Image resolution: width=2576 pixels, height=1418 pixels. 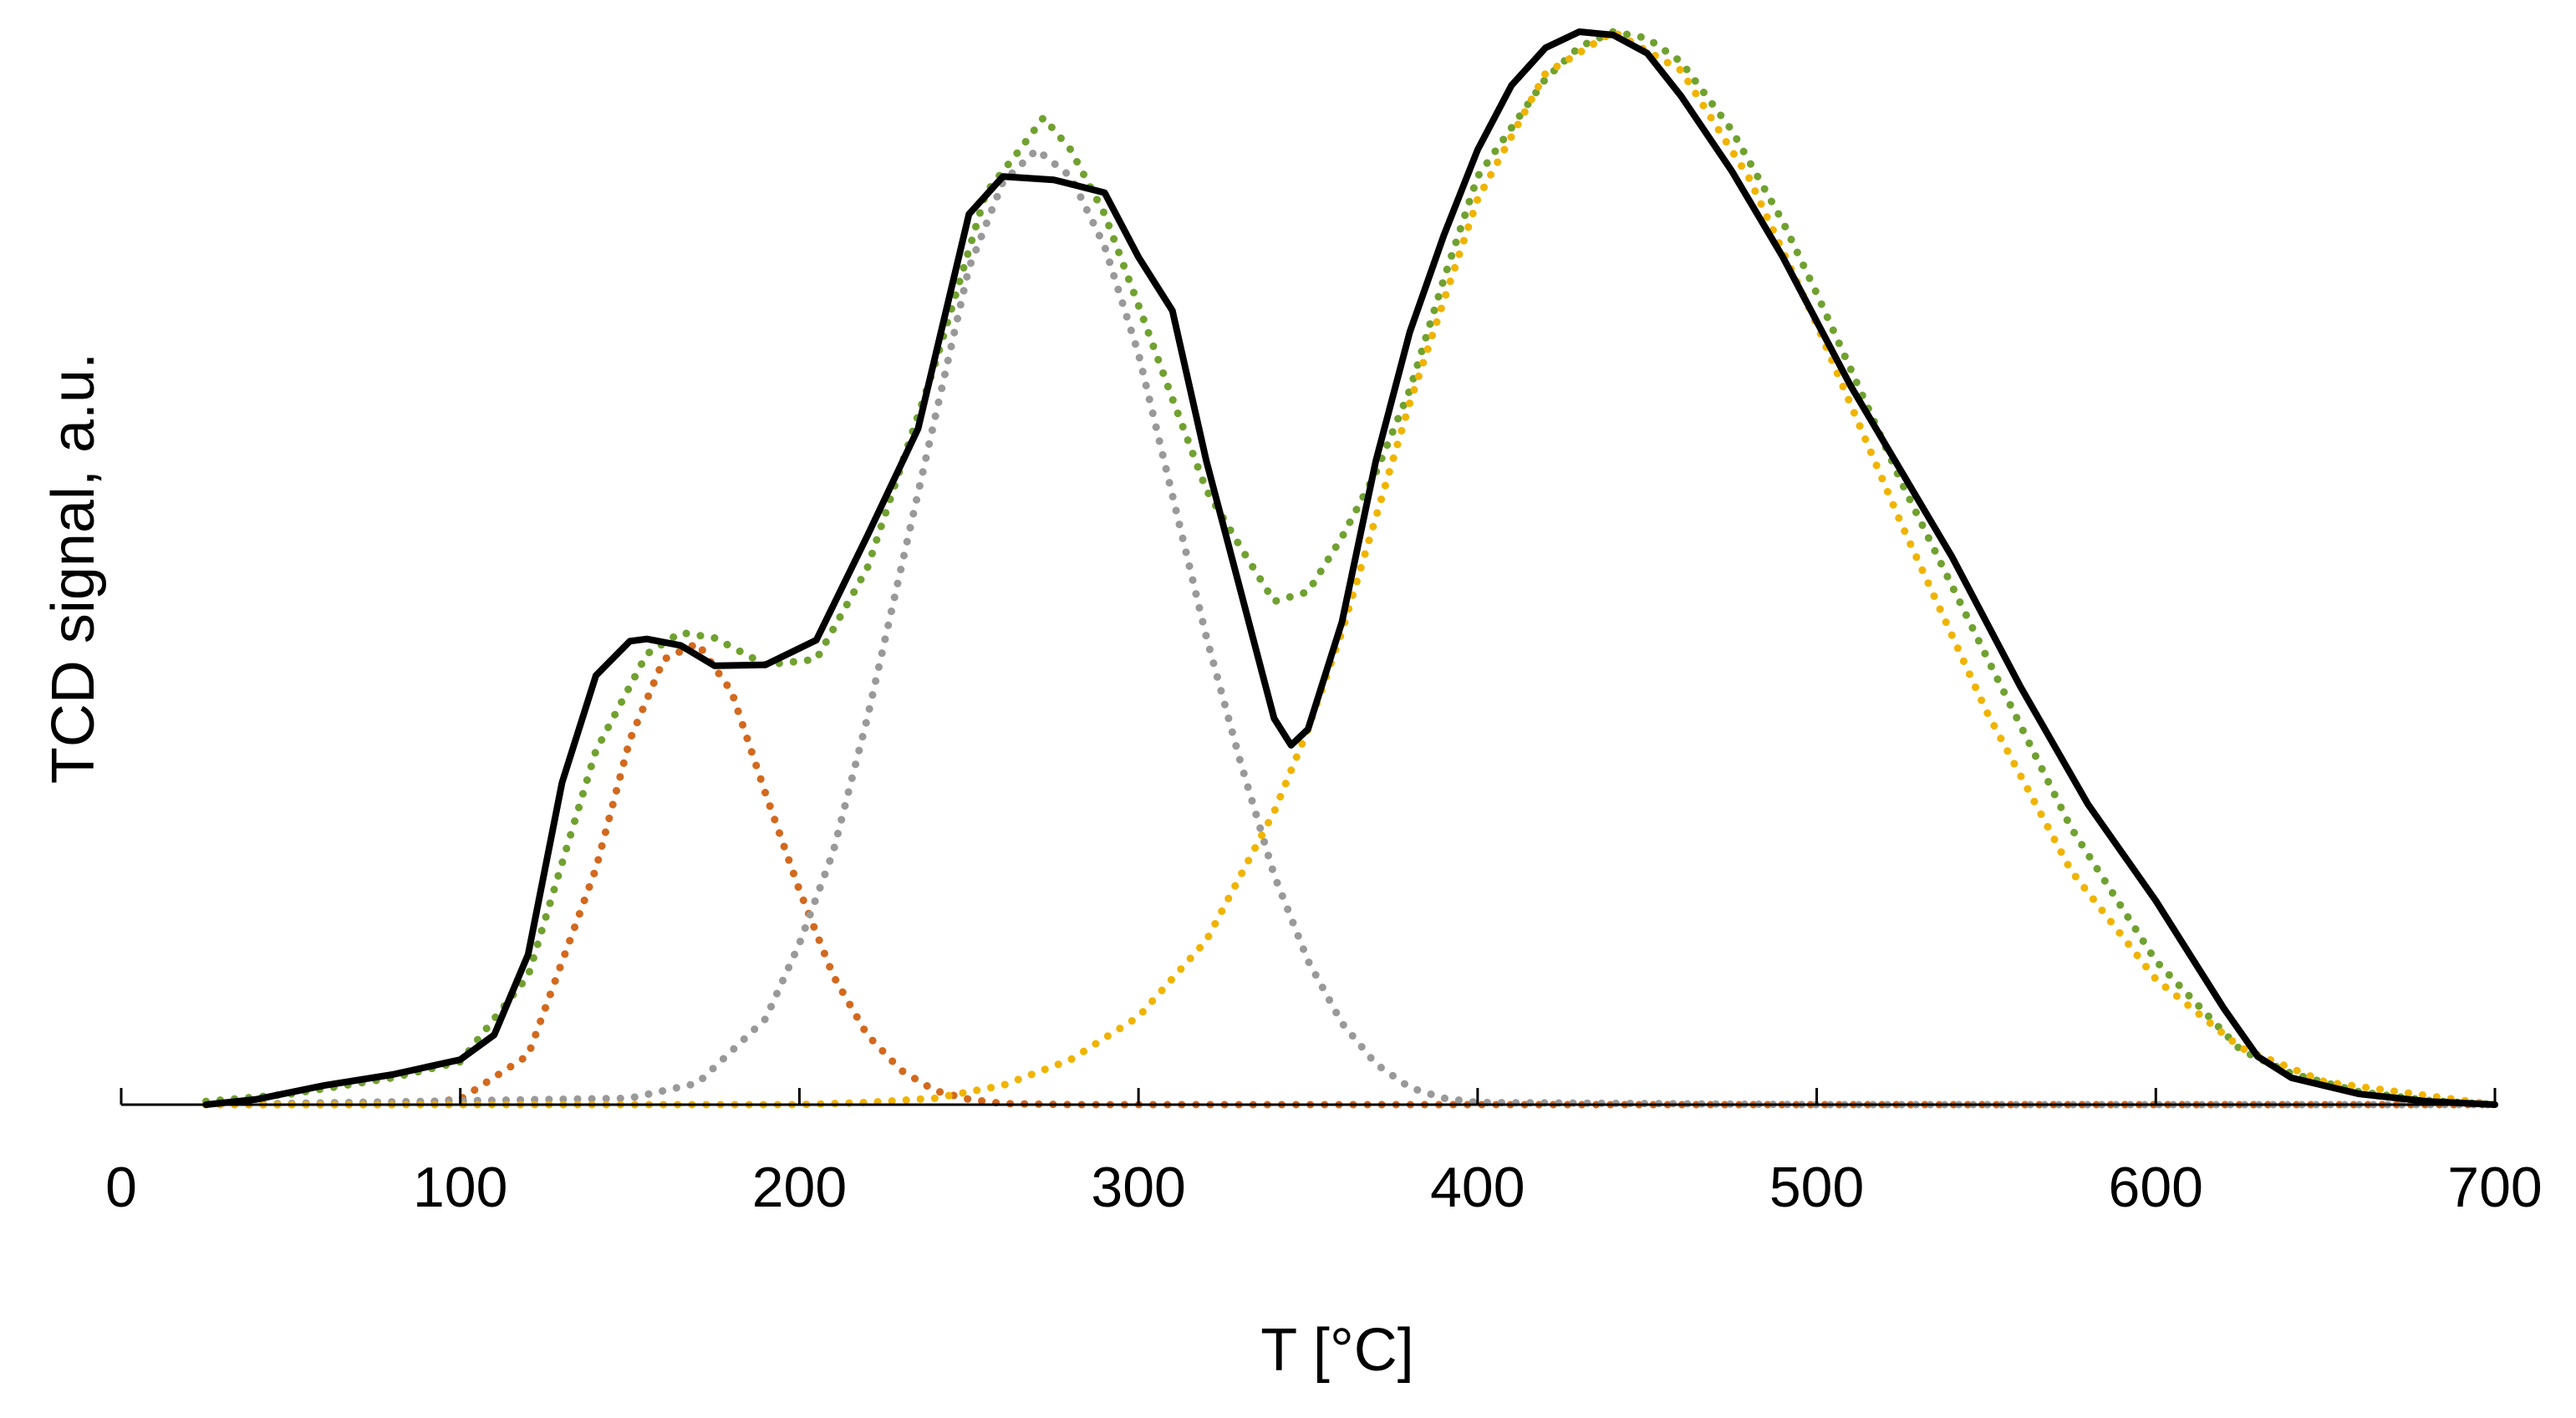 I want to click on x-tick-label: 300, so click(x=1138, y=1187).